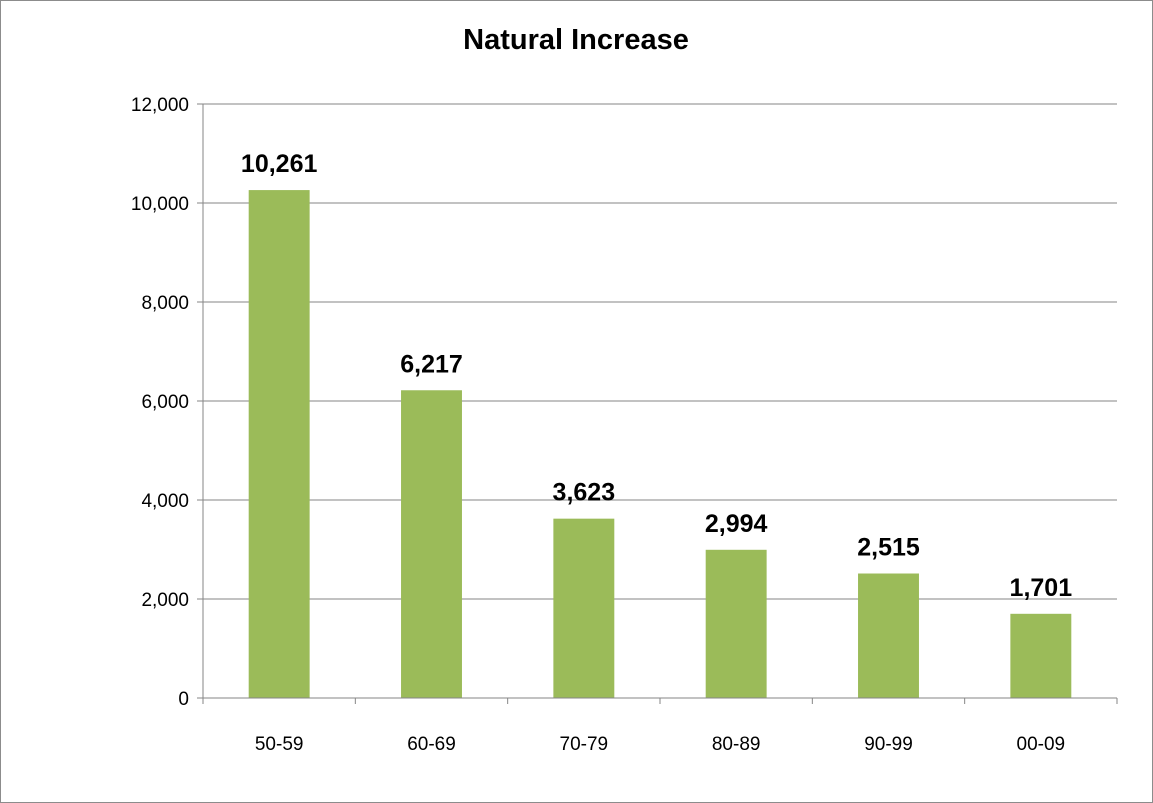 This screenshot has width=1153, height=803. Describe the element at coordinates (584, 493) in the screenshot. I see `data-label: 3,623` at that location.